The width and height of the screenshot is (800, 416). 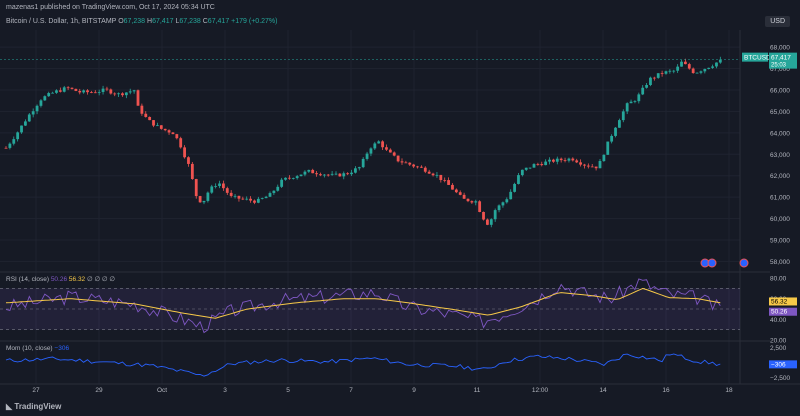 I want to click on mom-tag, so click(x=783, y=364).